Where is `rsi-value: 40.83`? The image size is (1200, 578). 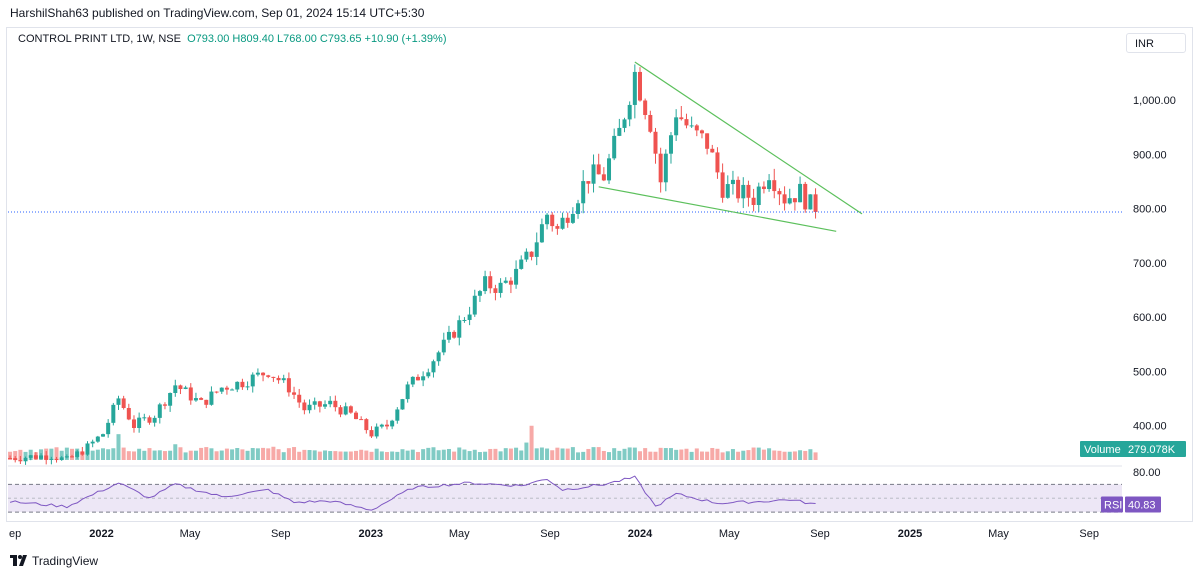 rsi-value: 40.83 is located at coordinates (1142, 506).